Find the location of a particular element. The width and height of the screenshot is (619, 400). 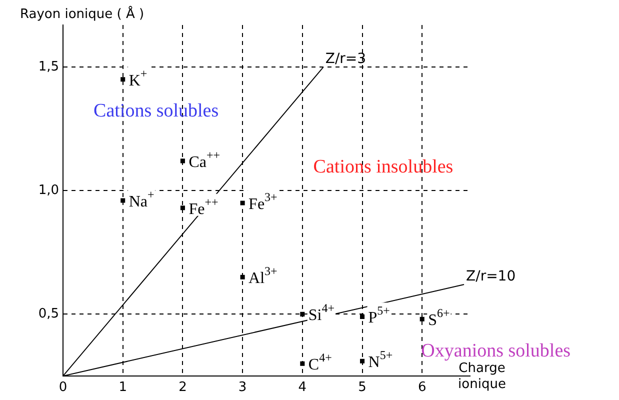

y-tick-label: 0,5 is located at coordinates (48, 314).